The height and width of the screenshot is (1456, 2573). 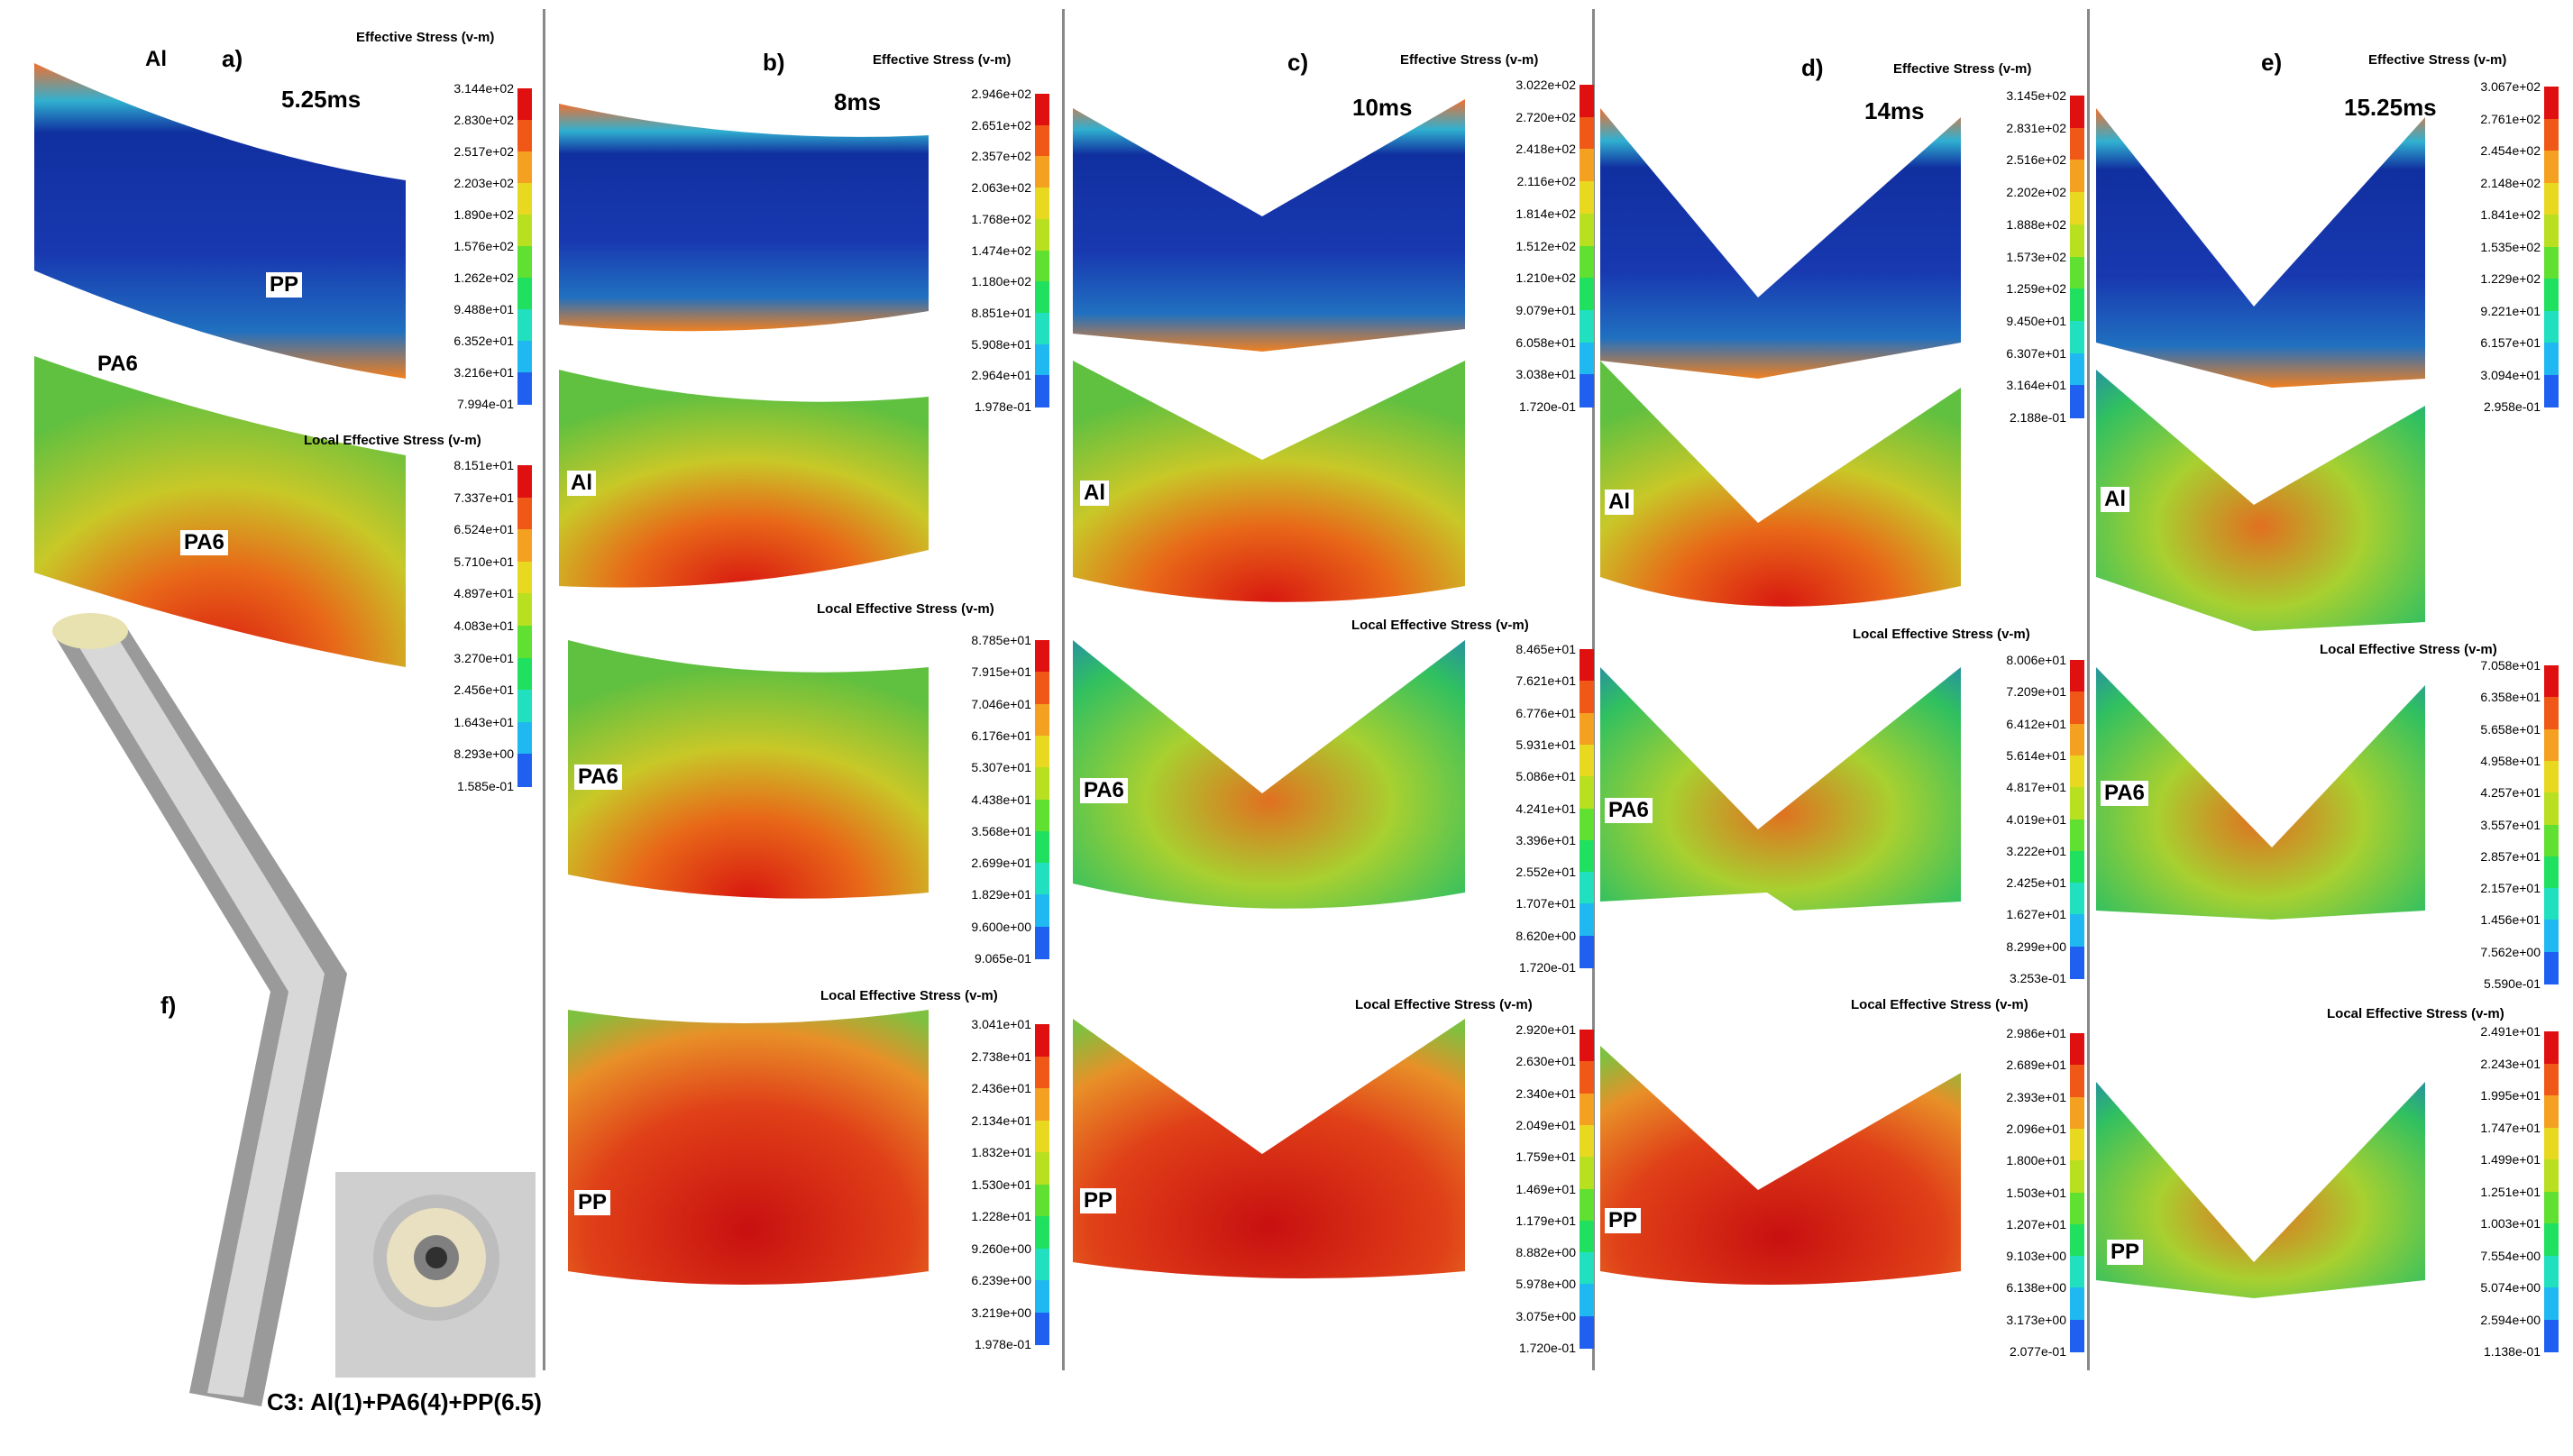 I want to click on colorbar-tick-label: 1.888e+02, so click(x=2036, y=224).